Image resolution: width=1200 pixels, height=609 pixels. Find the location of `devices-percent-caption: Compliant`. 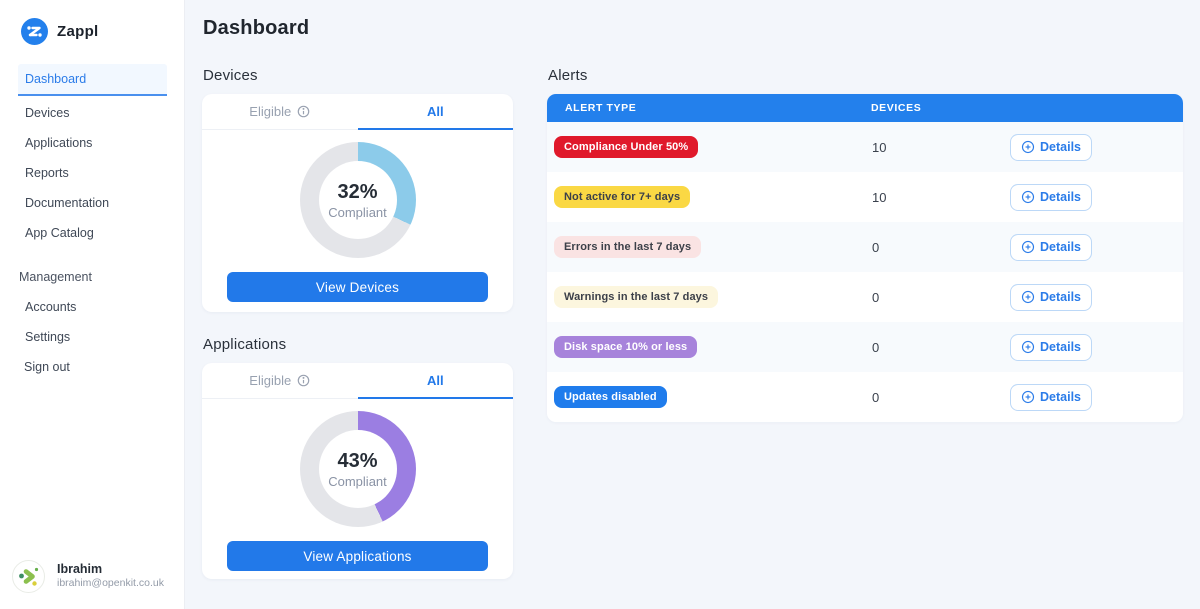

devices-percent-caption: Compliant is located at coordinates (357, 212).